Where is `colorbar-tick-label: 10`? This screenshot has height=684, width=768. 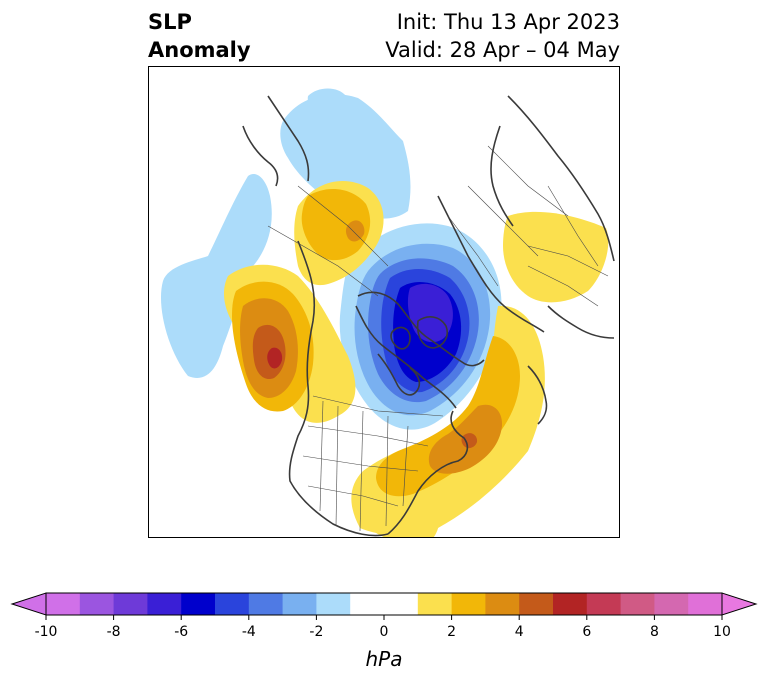
colorbar-tick-label: 10 is located at coordinates (722, 632).